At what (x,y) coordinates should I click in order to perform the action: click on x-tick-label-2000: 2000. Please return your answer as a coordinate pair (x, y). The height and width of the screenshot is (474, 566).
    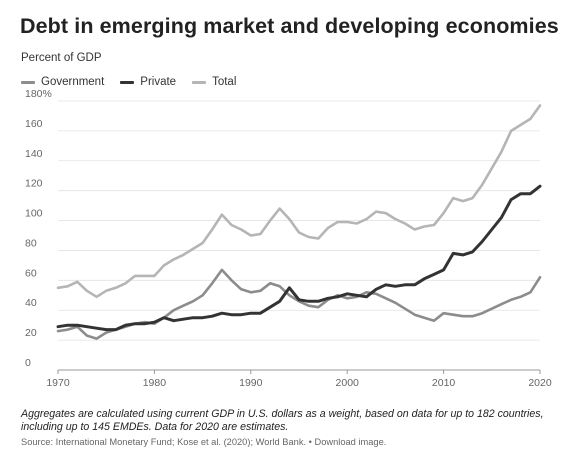
    Looking at the image, I should click on (348, 383).